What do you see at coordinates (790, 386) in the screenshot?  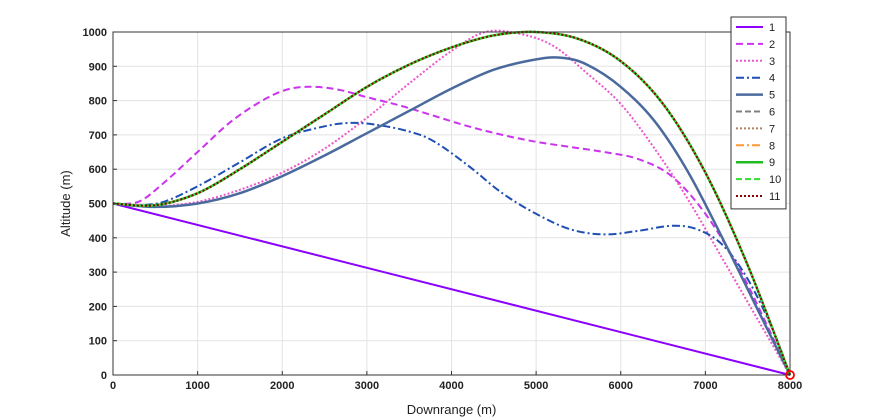 I see `x-tick-label: 8000` at bounding box center [790, 386].